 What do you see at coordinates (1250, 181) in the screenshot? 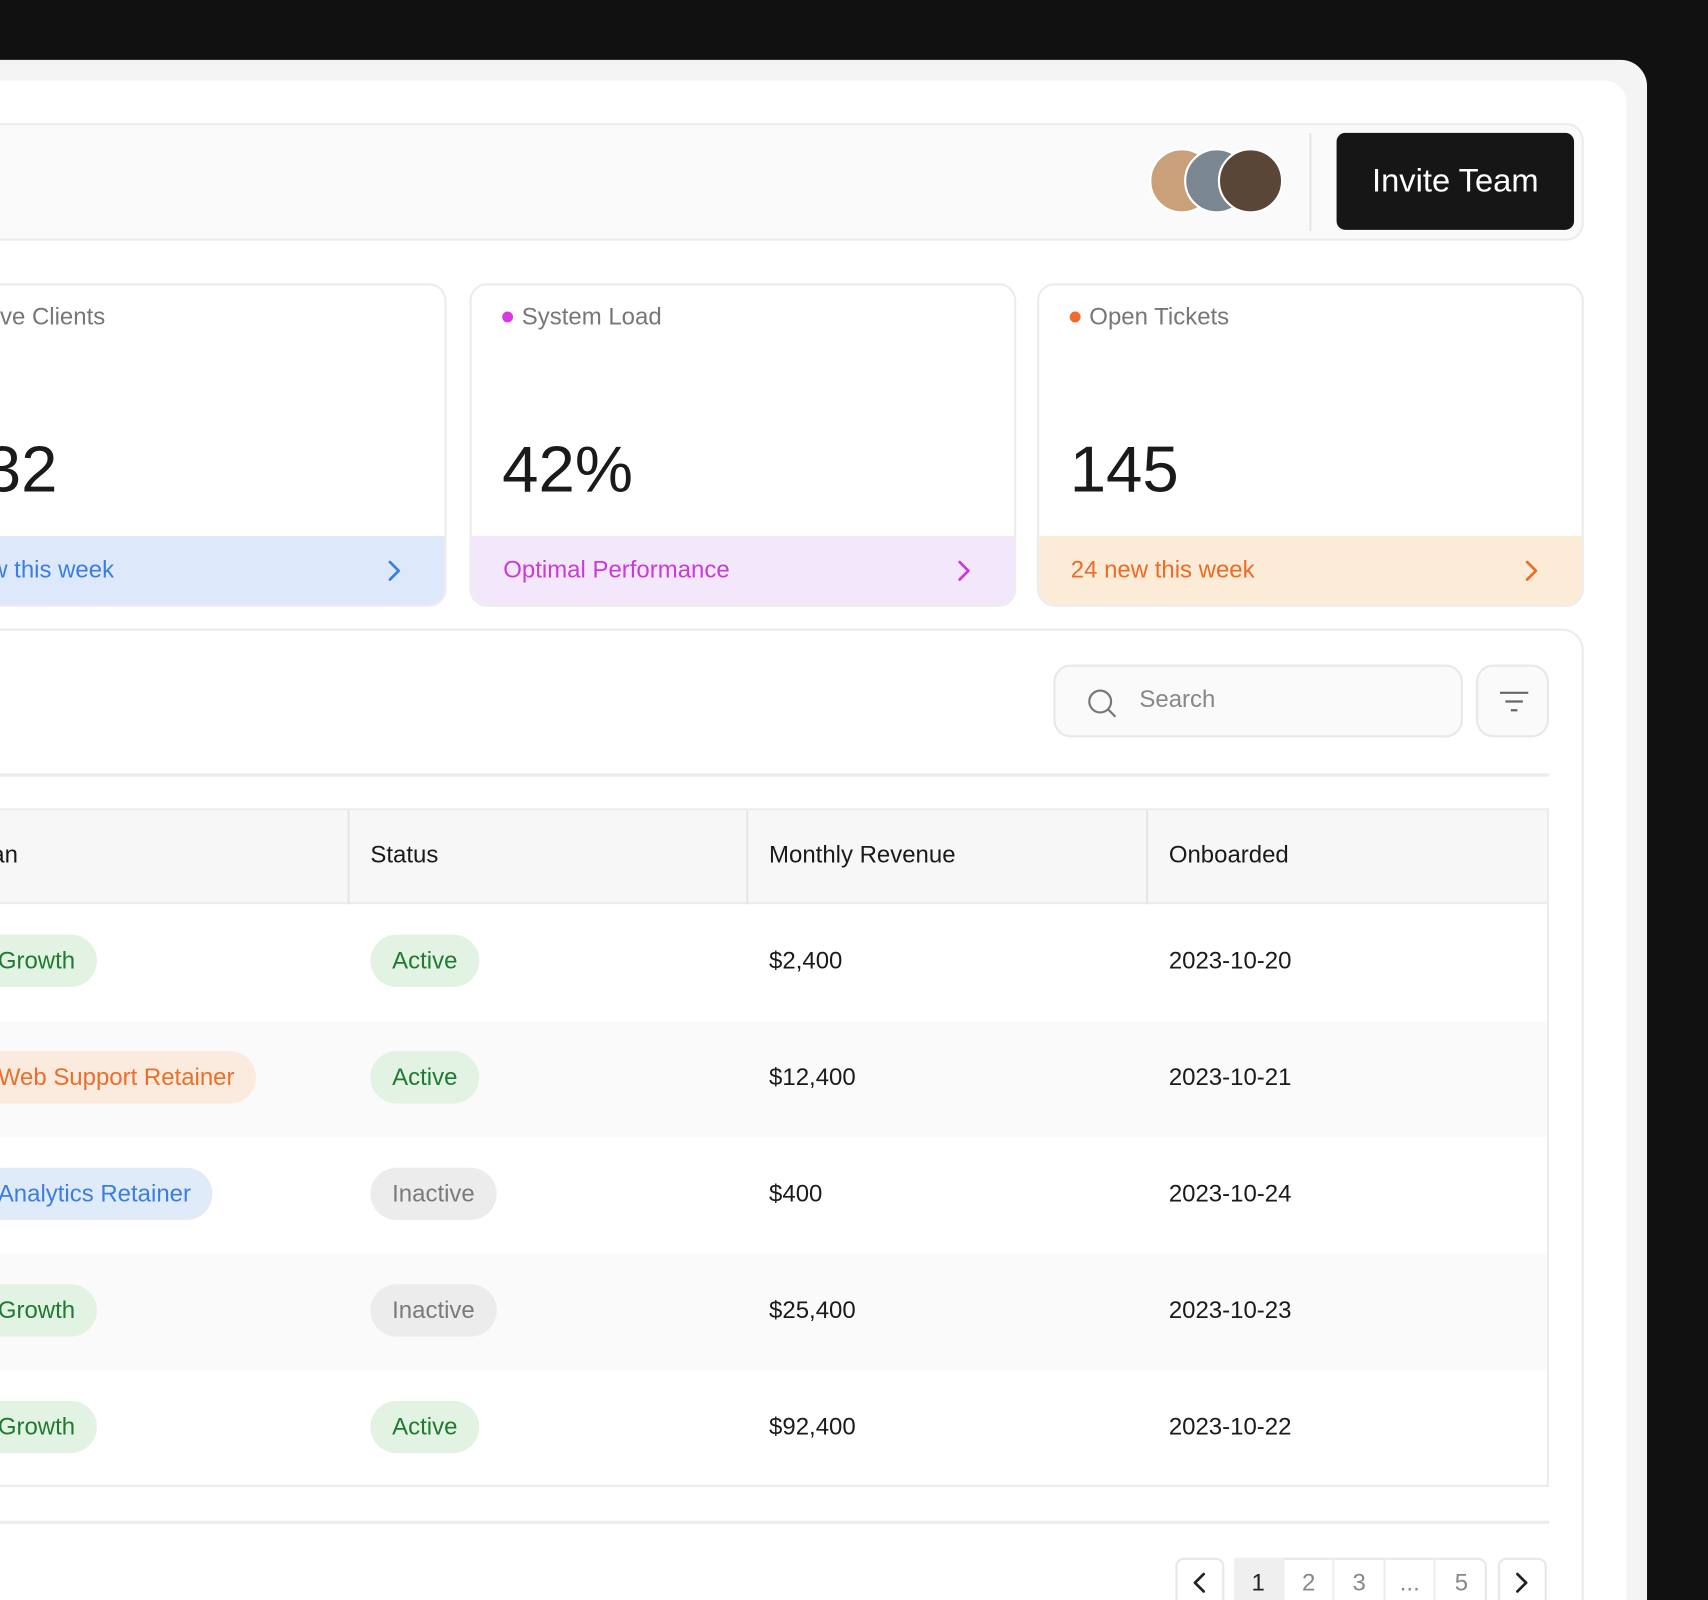
I see `avatar` at bounding box center [1250, 181].